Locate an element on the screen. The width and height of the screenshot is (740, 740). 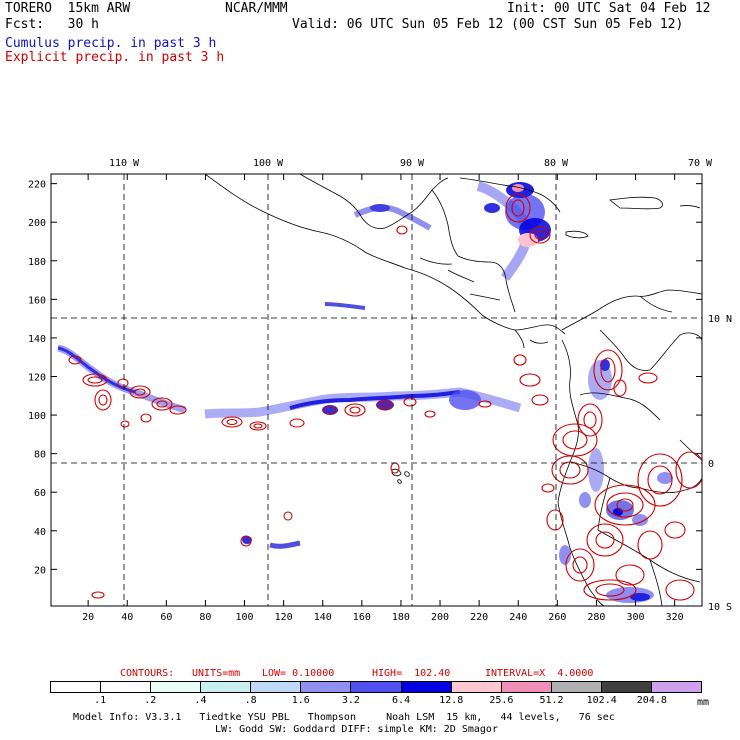
lat-label-0: 0 is located at coordinates (711, 464).